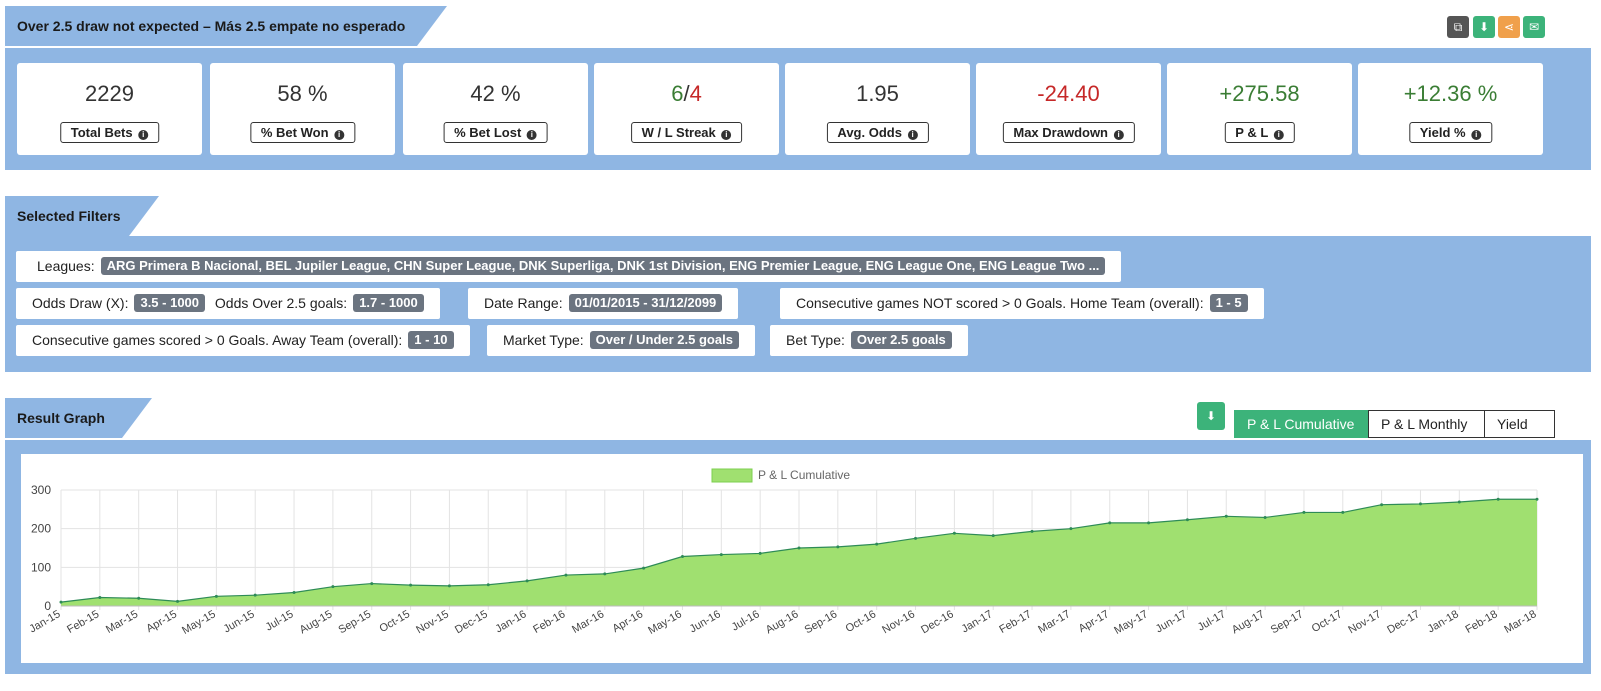  Describe the element at coordinates (69, 216) in the screenshot. I see `filters-title-text: Selected Filters` at that location.